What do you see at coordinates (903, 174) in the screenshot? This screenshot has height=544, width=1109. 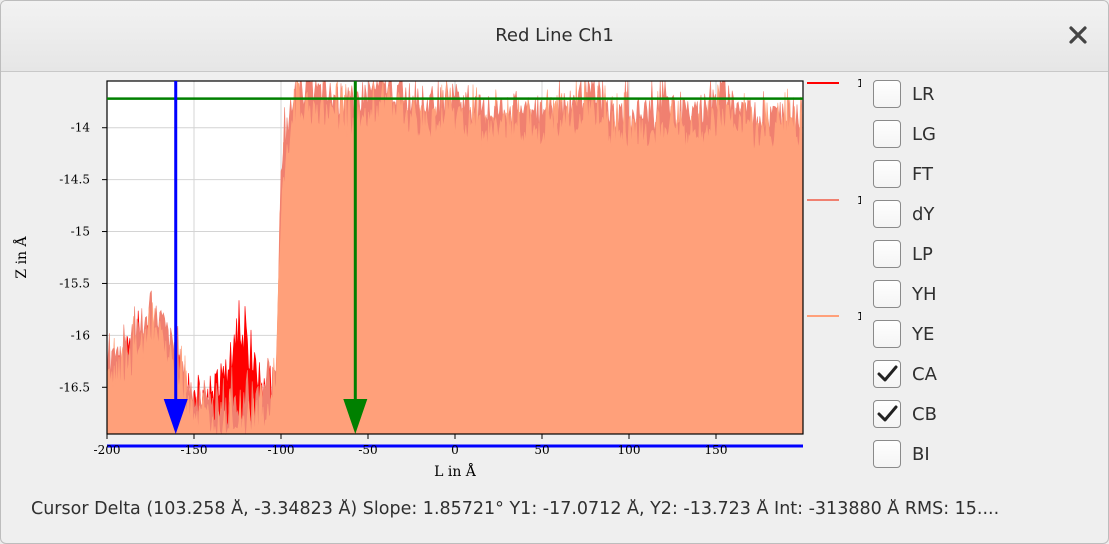 I see `checkbox-row-ft: FT` at bounding box center [903, 174].